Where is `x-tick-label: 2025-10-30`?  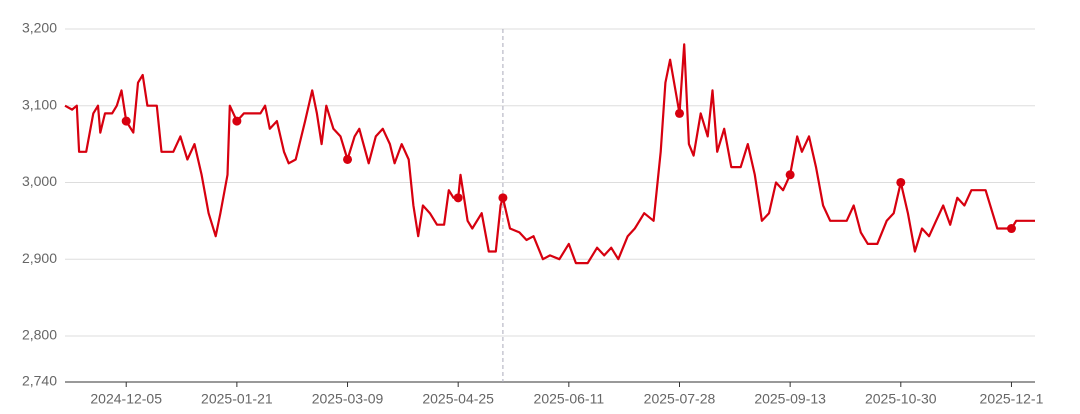
x-tick-label: 2025-10-30 is located at coordinates (901, 399).